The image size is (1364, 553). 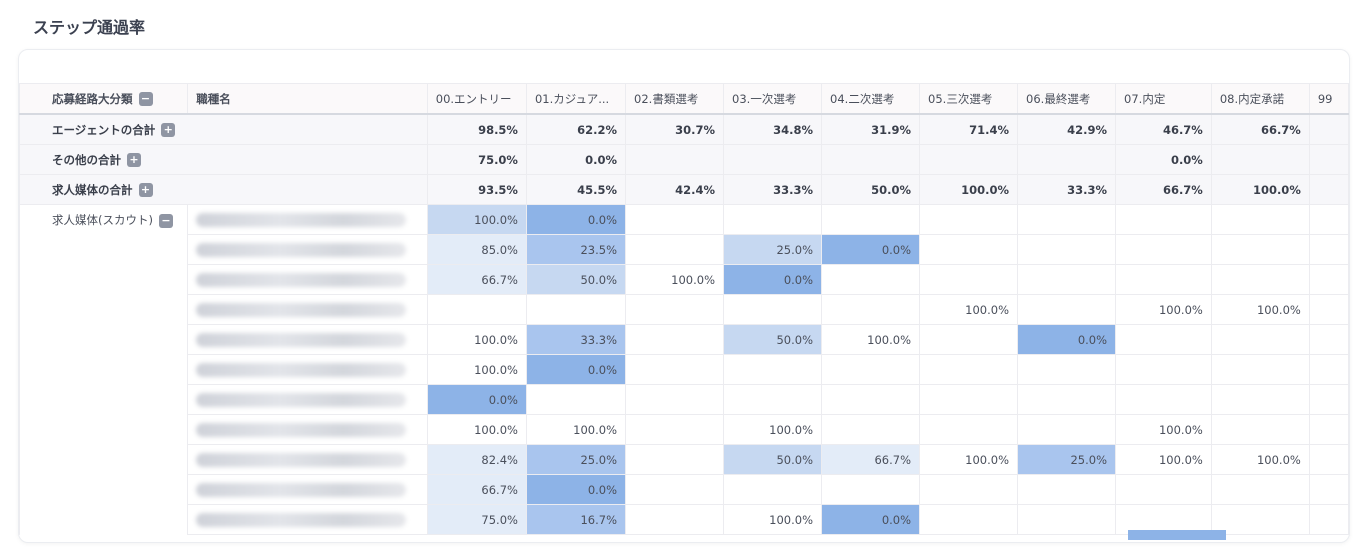 I want to click on summary-label-cell: 求人媒体の合計 +, so click(x=223, y=189).